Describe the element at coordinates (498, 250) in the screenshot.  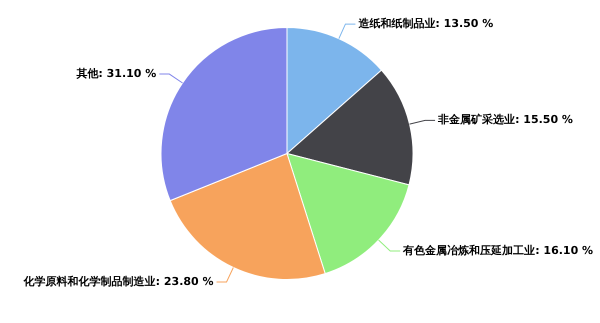
I see `slice-label: 有色金属冶炼和压延加工业: 16.10 %` at that location.